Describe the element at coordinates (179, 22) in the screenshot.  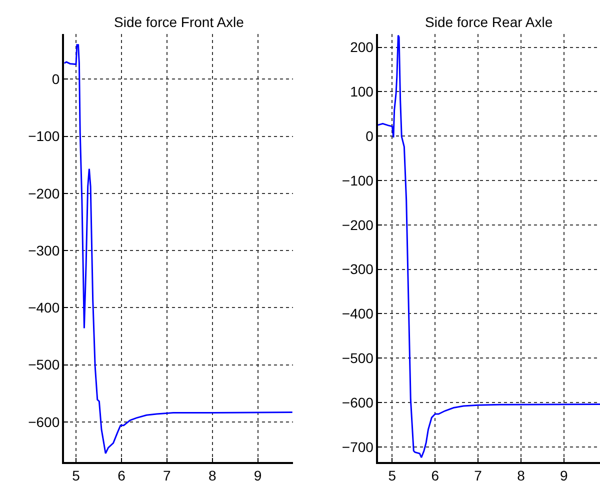
I see `chart-title: Side force Front Axle` at that location.